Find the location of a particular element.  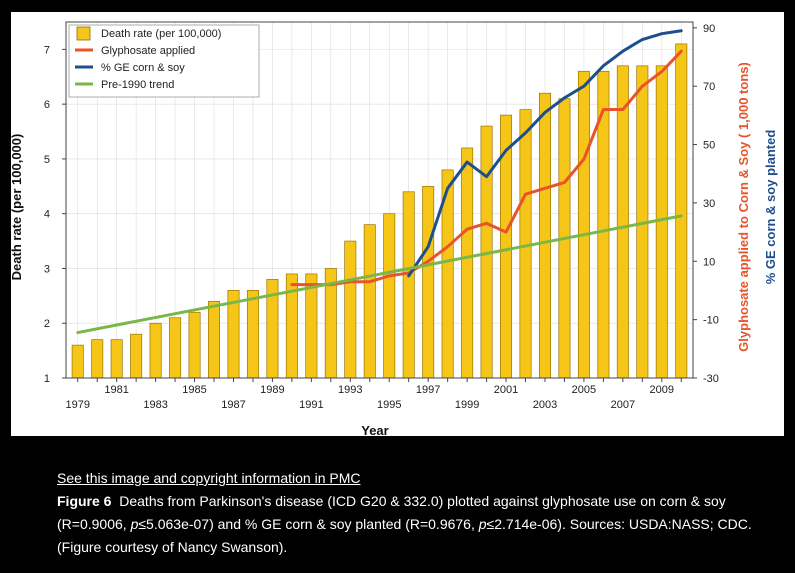

x-tick-label: 2005 is located at coordinates (584, 390).